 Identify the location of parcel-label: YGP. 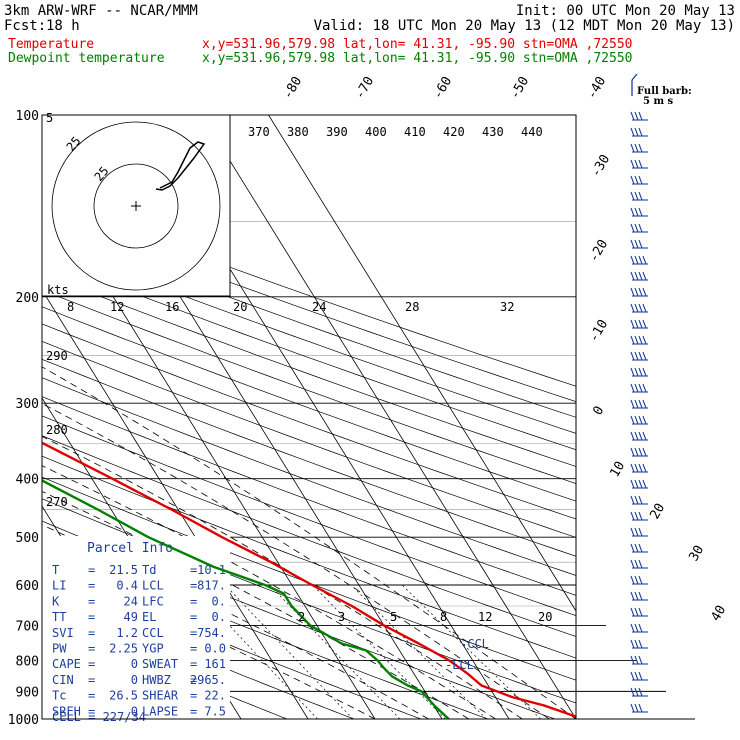
(153, 649).